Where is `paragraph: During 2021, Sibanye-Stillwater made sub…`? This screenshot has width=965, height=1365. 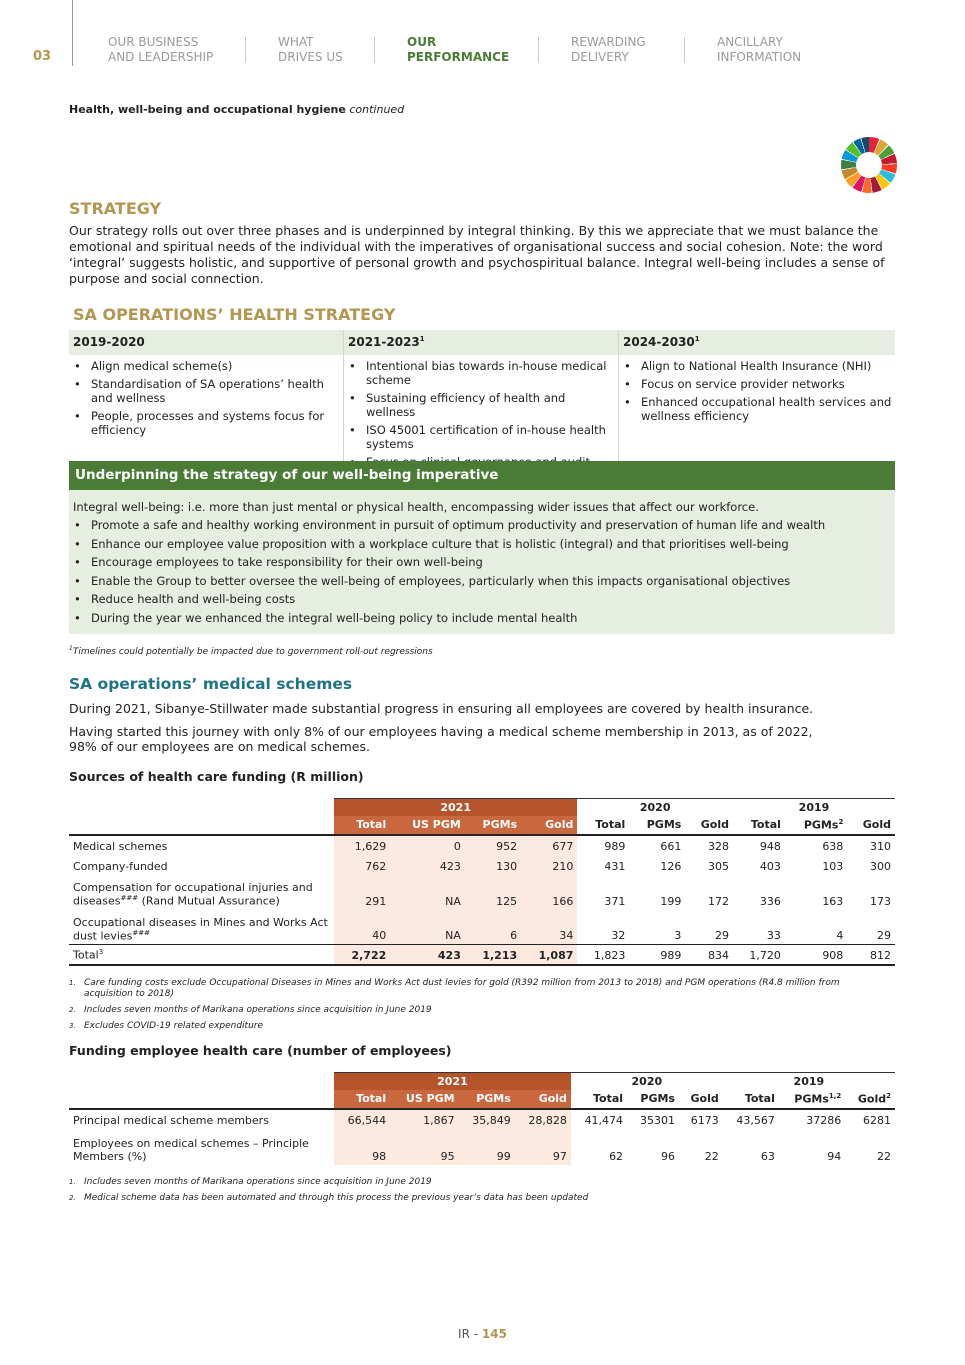 paragraph: During 2021, Sibanye-Stillwater made sub… is located at coordinates (441, 708).